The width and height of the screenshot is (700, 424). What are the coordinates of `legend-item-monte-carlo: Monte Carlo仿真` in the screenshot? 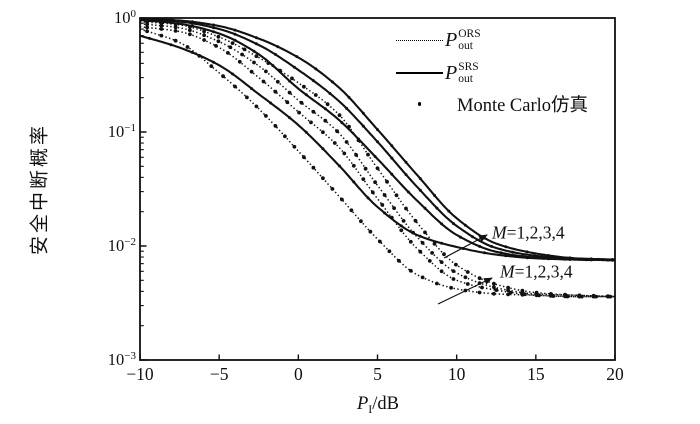 It's located at (492, 104).